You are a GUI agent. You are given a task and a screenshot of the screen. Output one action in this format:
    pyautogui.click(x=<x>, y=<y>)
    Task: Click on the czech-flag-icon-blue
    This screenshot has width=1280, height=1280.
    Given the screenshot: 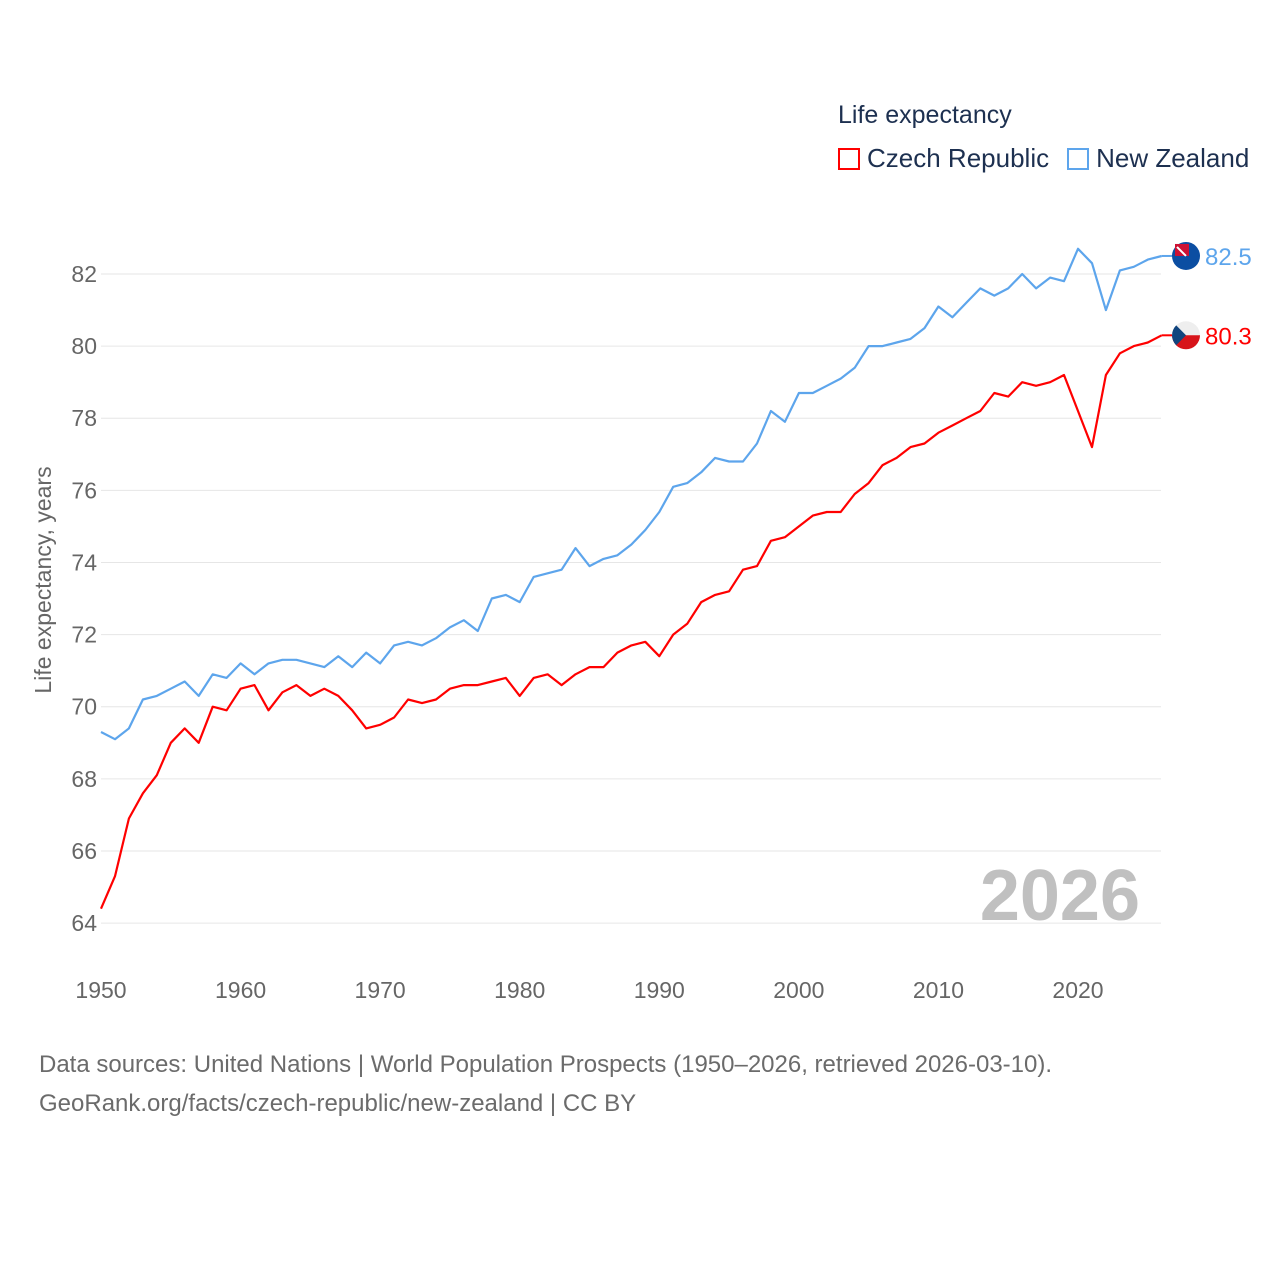 What is the action you would take?
    pyautogui.click(x=1179, y=335)
    